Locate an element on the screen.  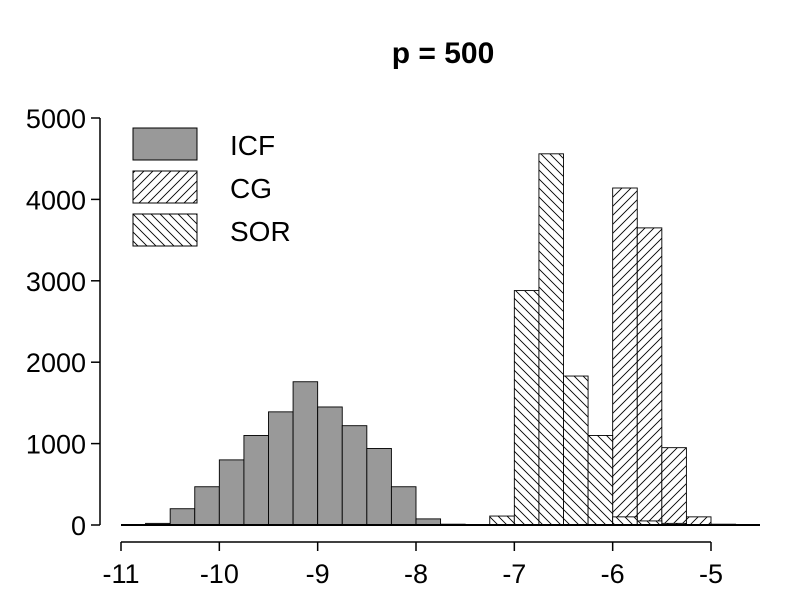
x-tick-label-0: -11 is located at coordinates (120, 574).